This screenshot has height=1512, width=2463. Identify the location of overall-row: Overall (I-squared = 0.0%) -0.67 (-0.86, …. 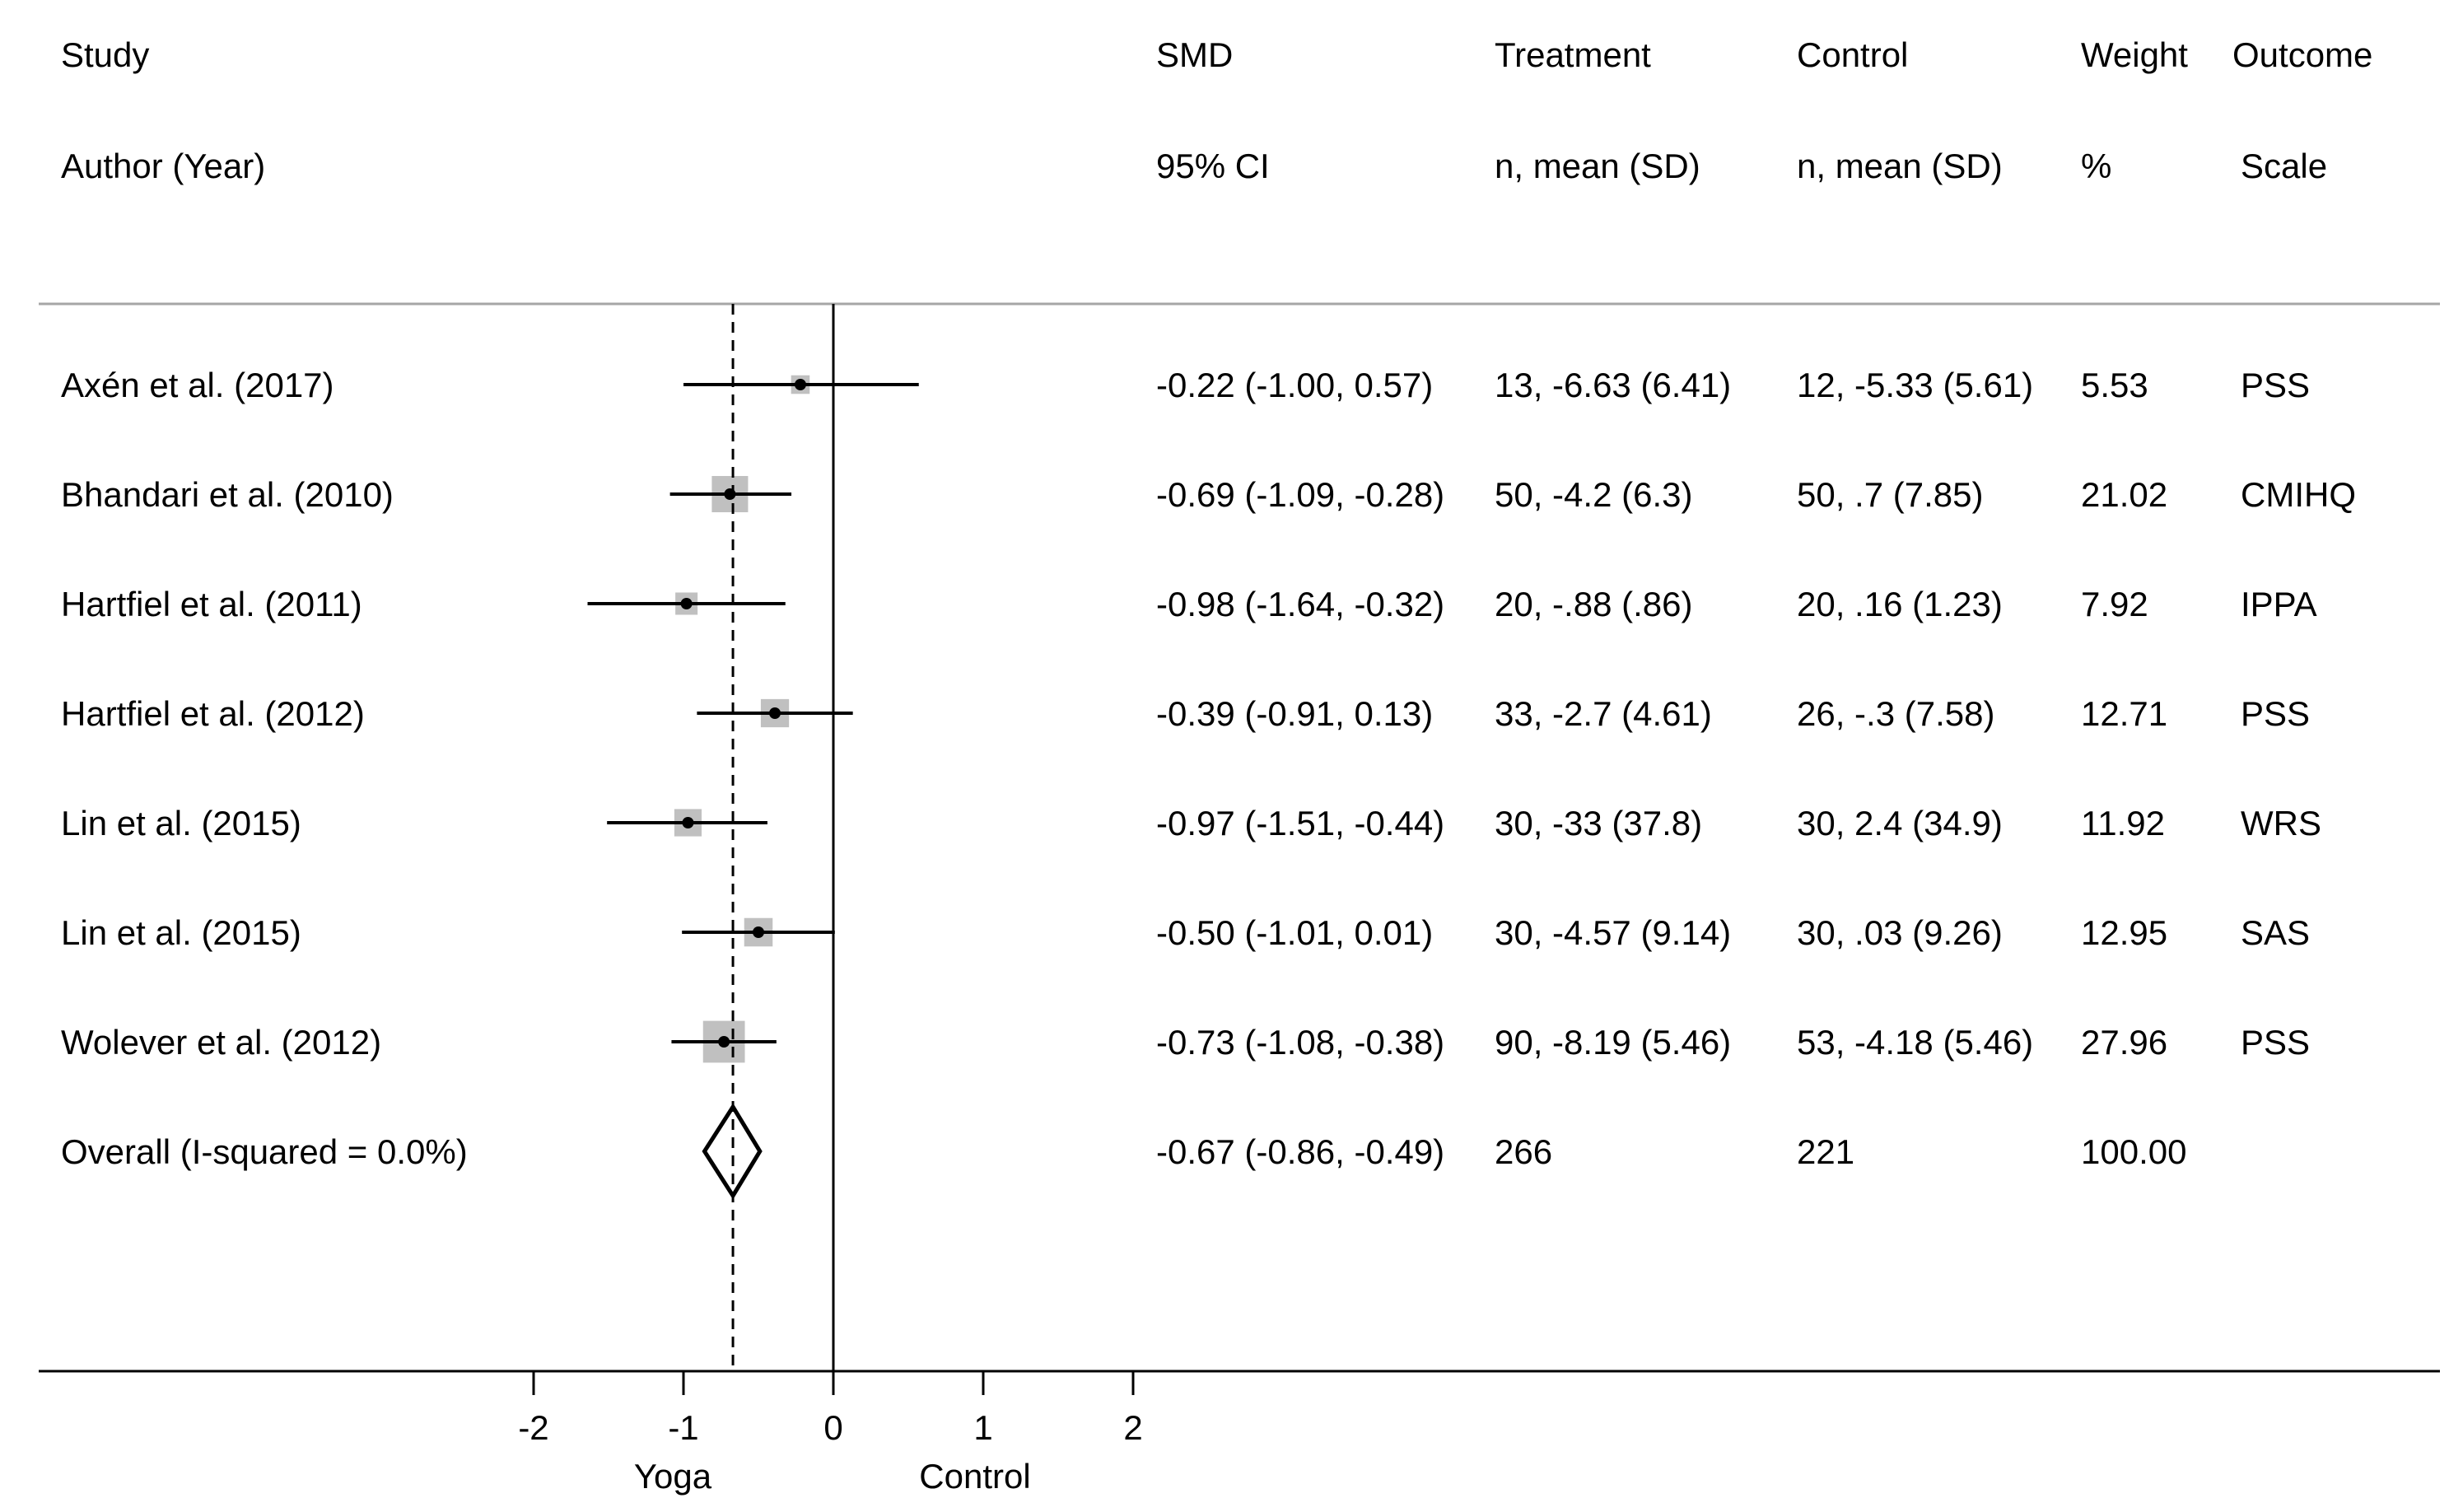
(1124, 1151).